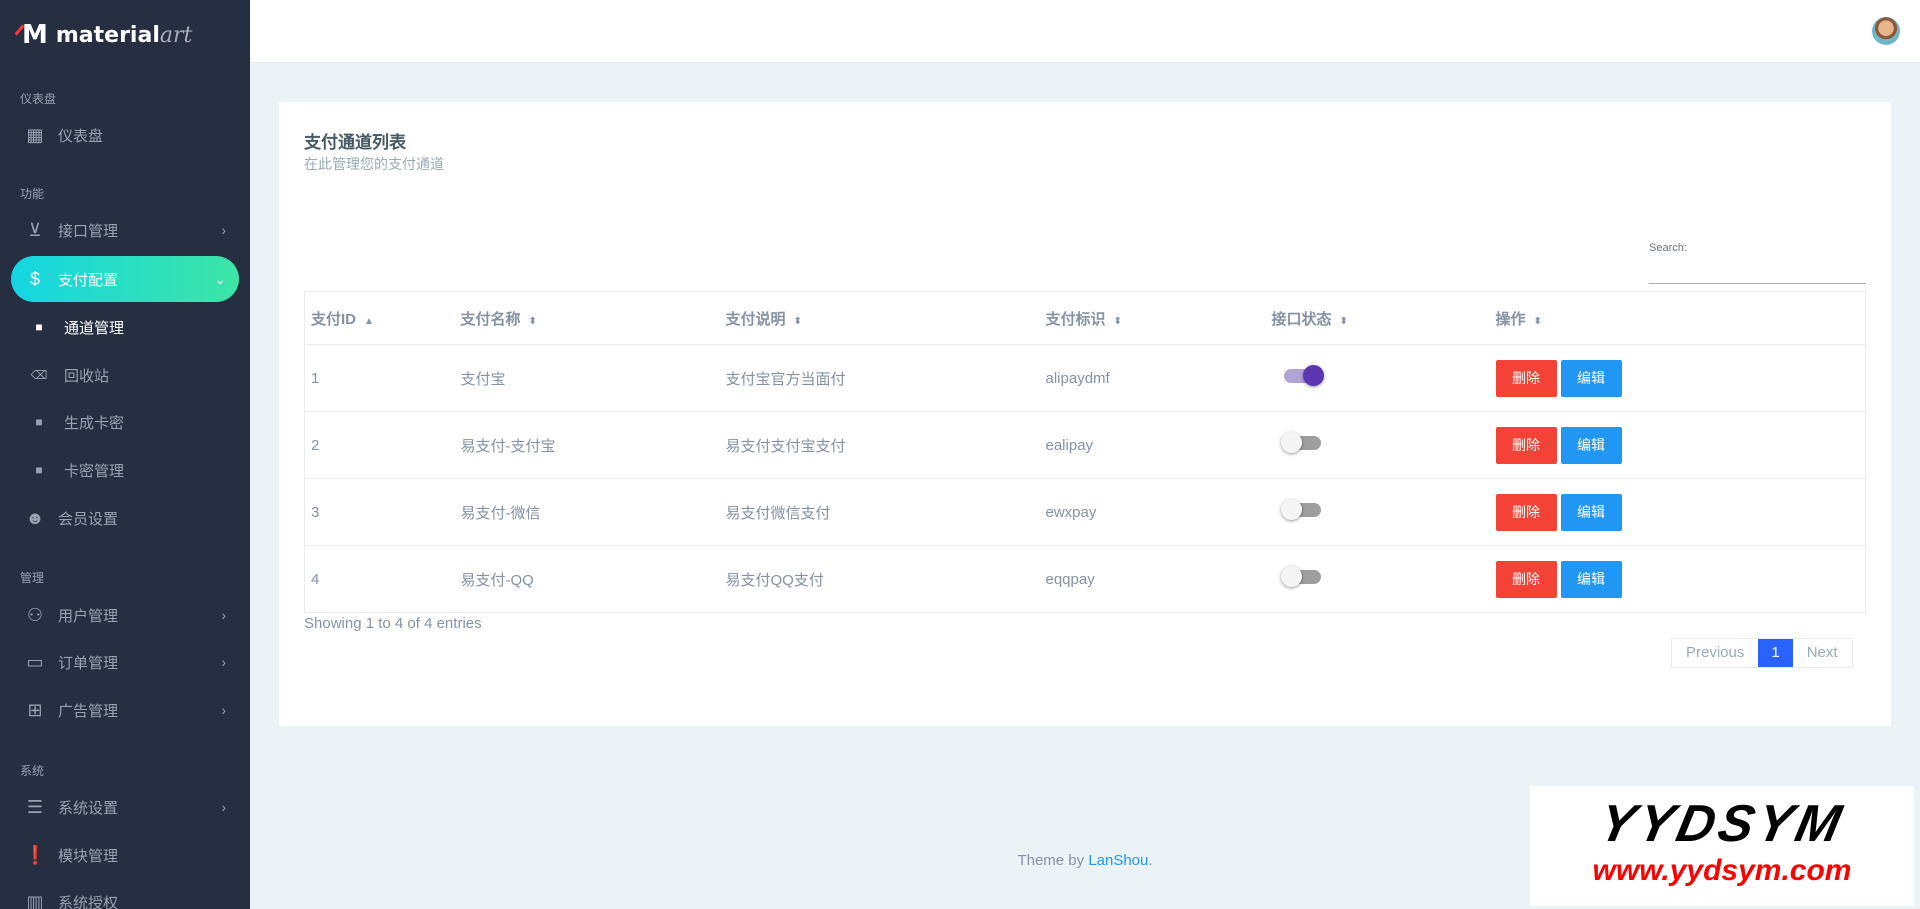 The image size is (1920, 909). I want to click on label: 模块管理, so click(88, 856).